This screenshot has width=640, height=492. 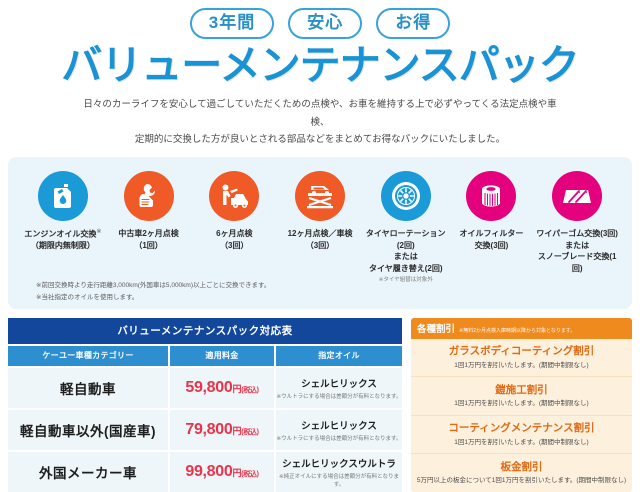 I want to click on service-wiper-rubber: ワイパーゴム交換(3回) または スノーブレード交換(1回), so click(x=577, y=227).